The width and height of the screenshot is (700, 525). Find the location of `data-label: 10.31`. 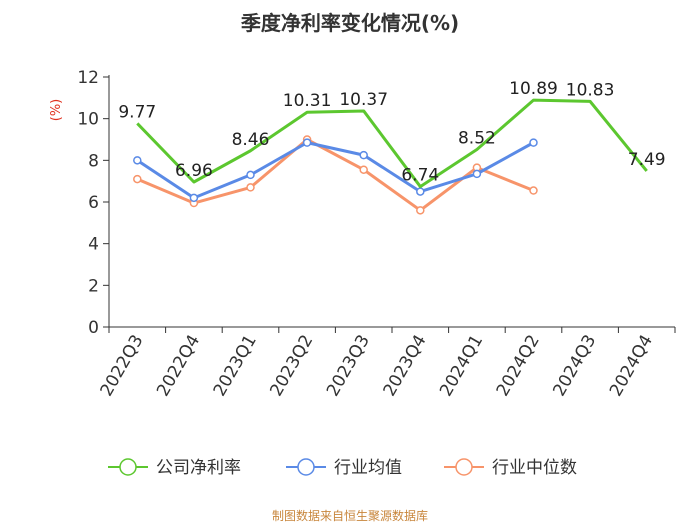

data-label: 10.31 is located at coordinates (307, 101).